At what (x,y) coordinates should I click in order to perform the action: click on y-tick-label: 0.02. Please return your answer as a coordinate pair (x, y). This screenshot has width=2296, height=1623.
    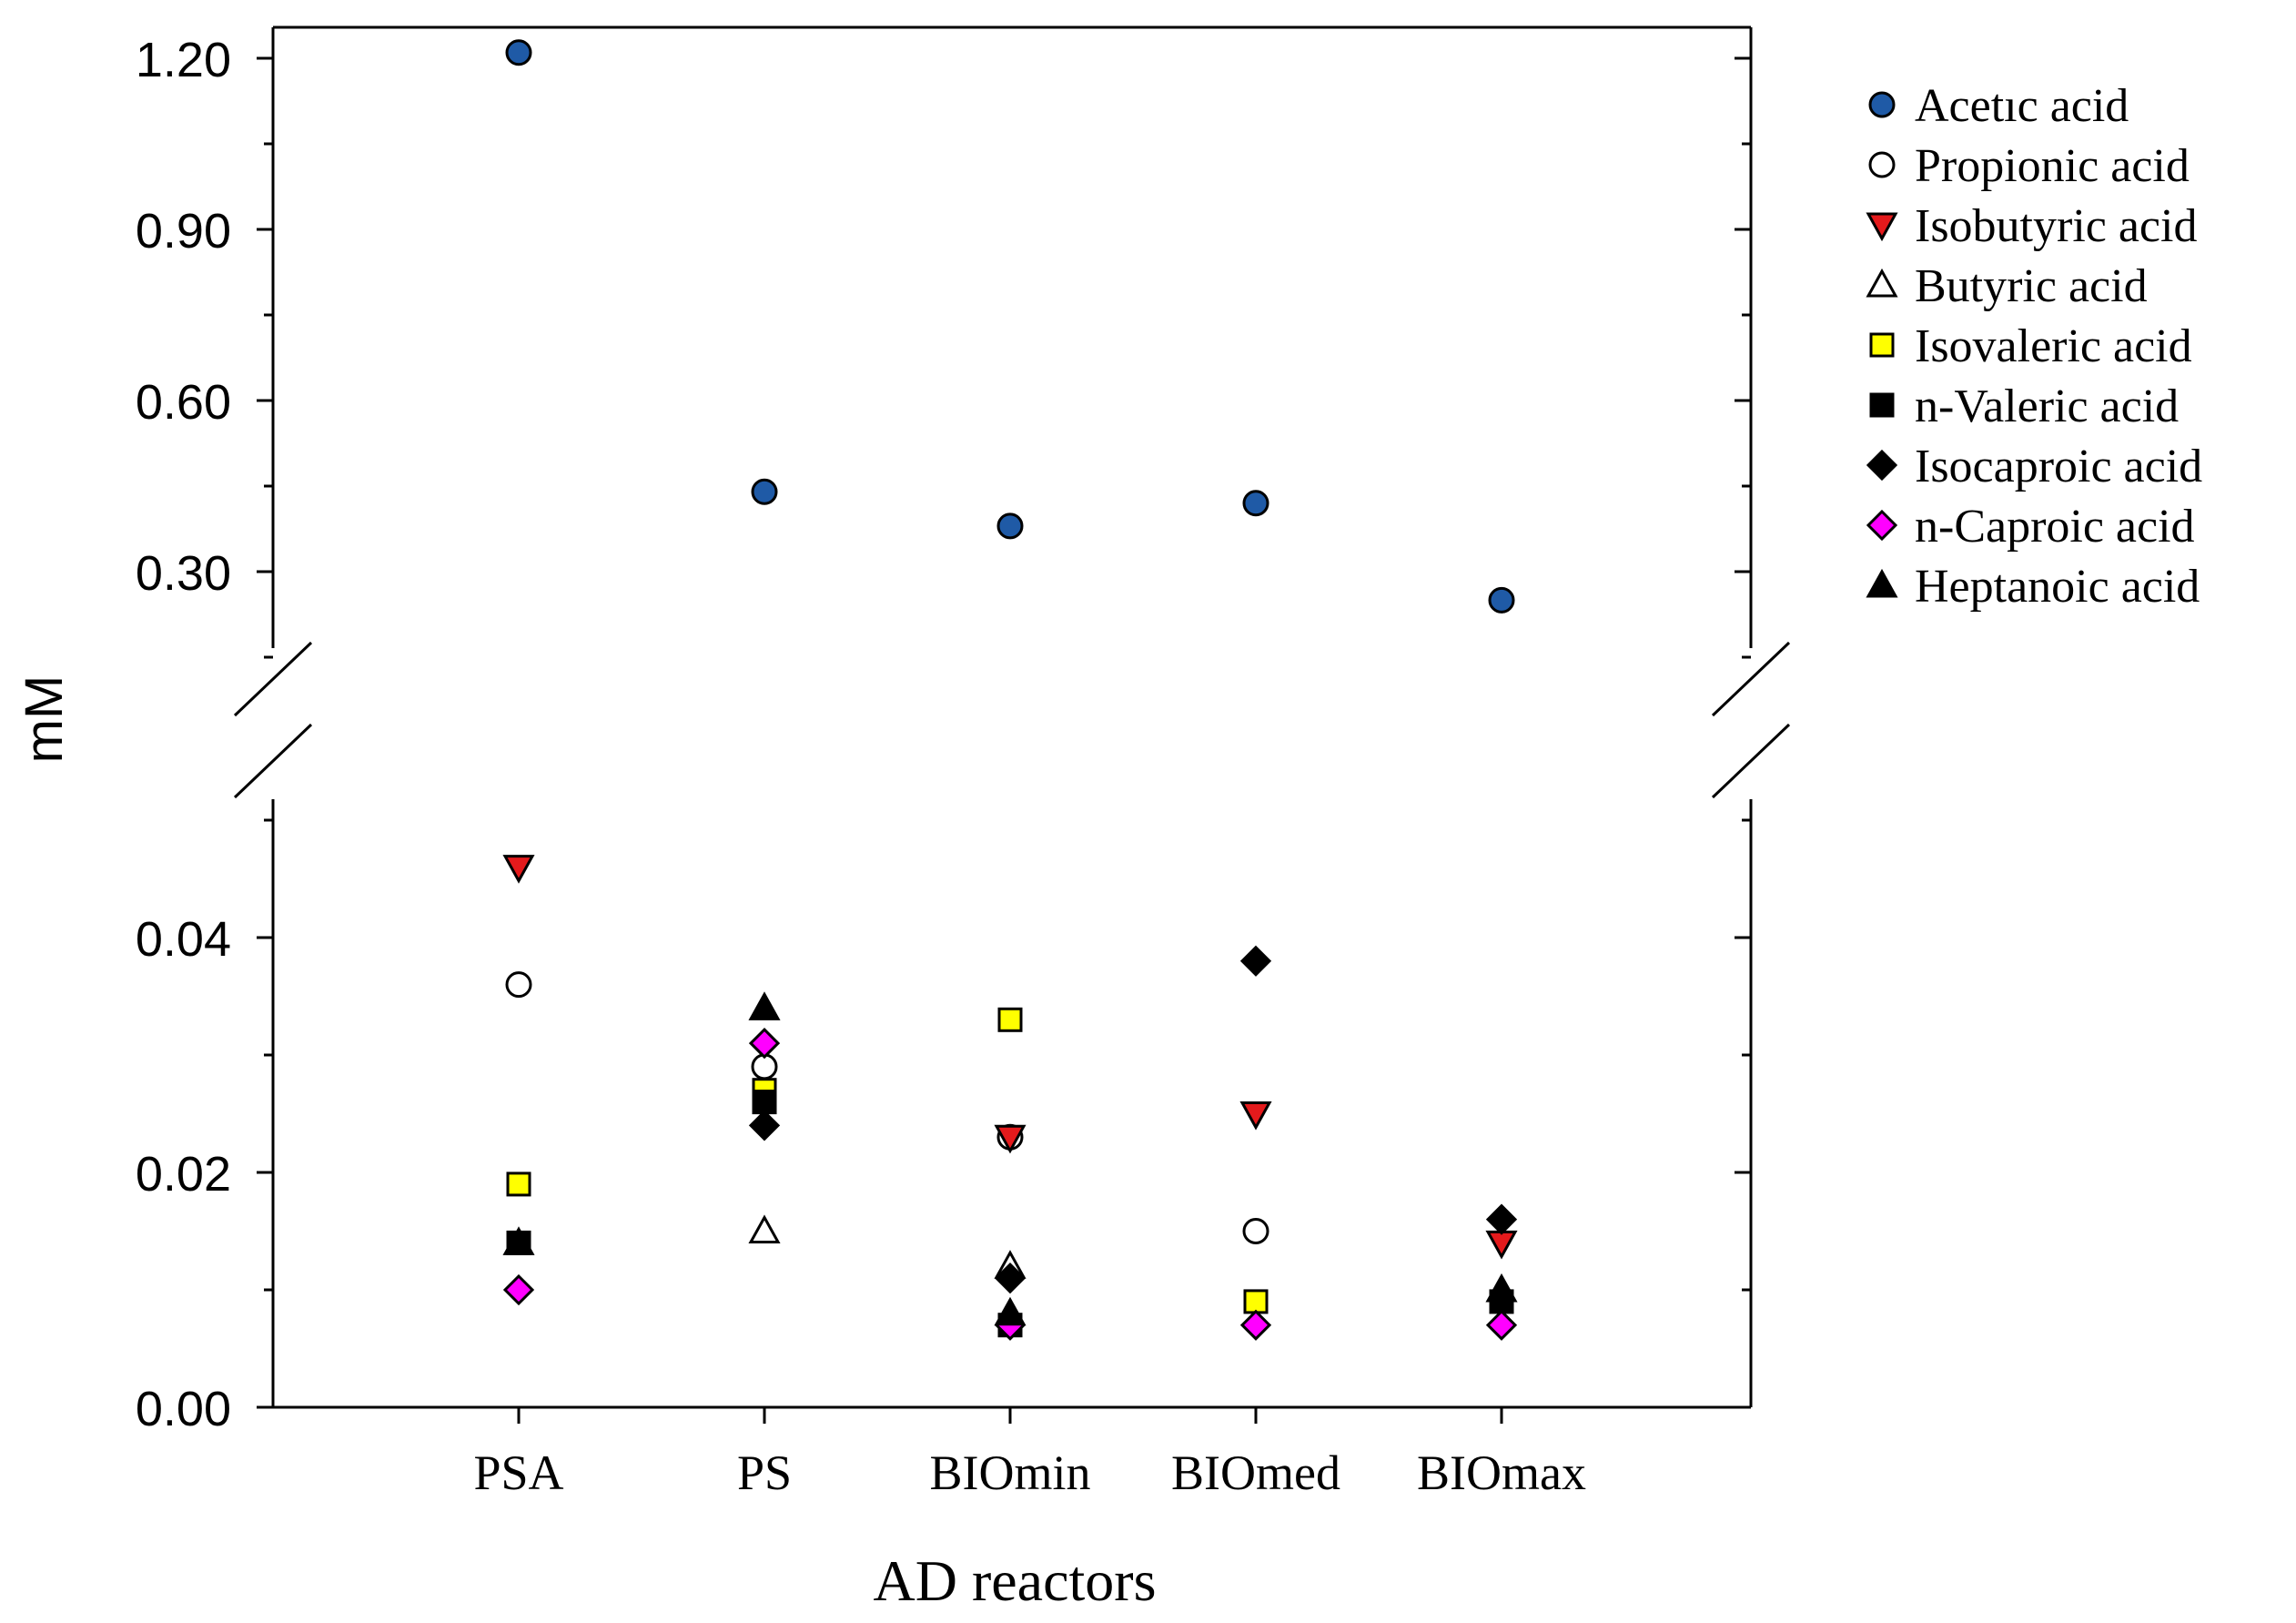
    Looking at the image, I should click on (184, 1174).